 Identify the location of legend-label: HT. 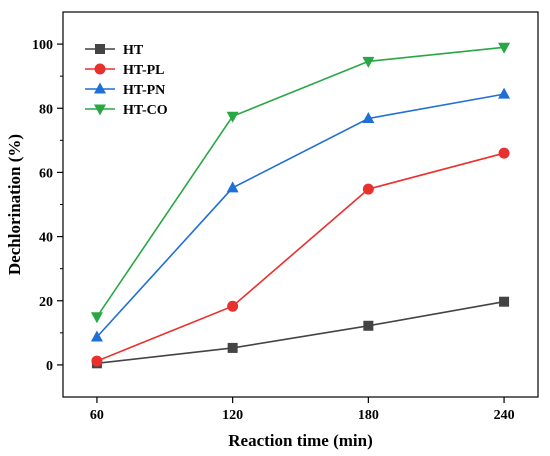
(133, 50).